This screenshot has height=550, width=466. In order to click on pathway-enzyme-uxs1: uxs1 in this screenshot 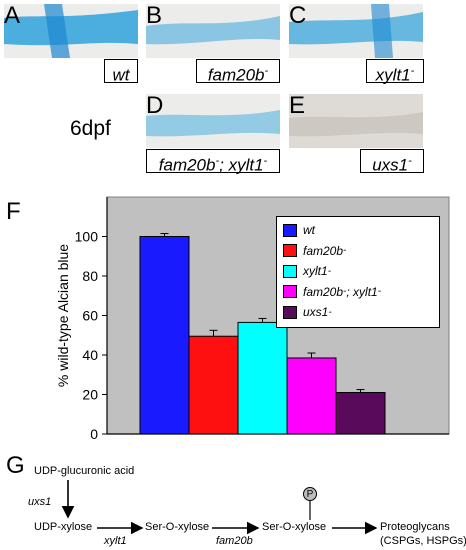, I will do `click(40, 502)`.